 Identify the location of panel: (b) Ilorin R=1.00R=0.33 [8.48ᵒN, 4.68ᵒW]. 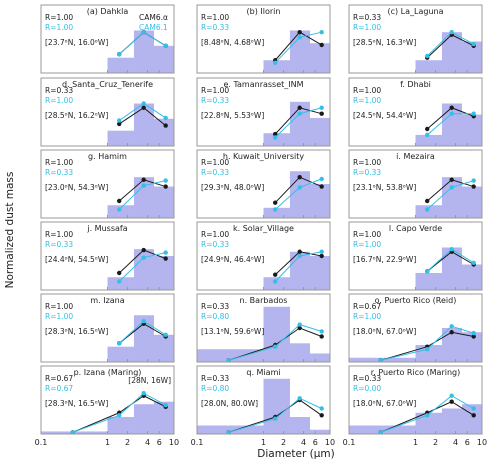
(263, 39).